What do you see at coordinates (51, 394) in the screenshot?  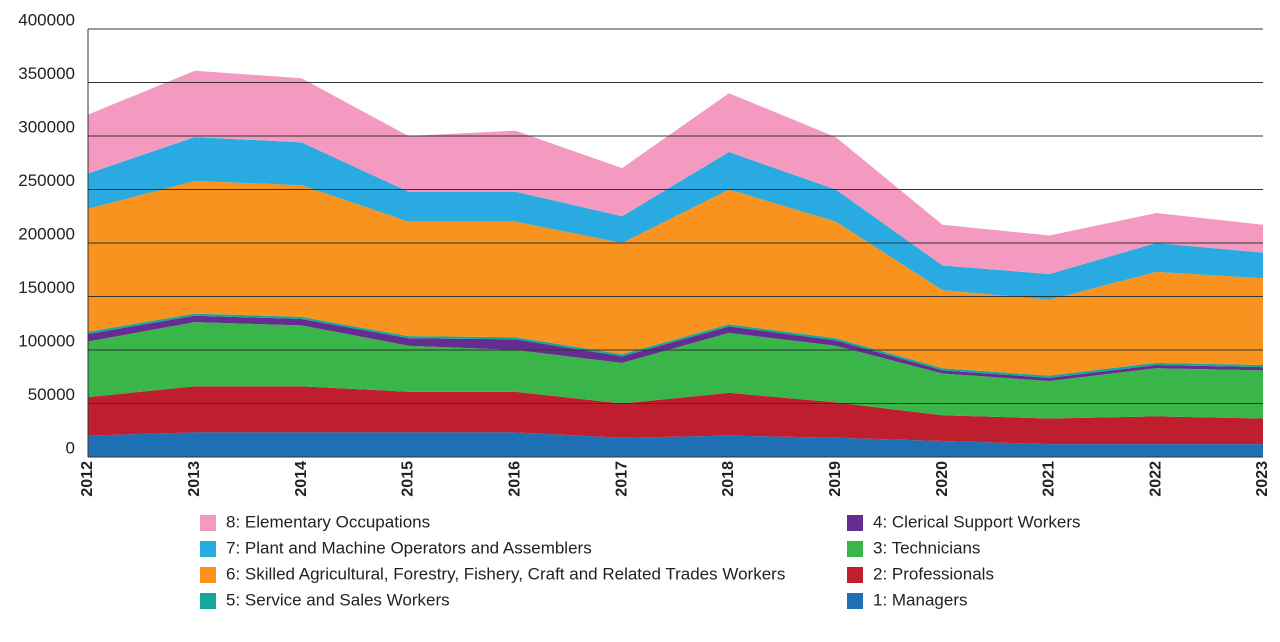 I see `y-tick-label: 50000` at bounding box center [51, 394].